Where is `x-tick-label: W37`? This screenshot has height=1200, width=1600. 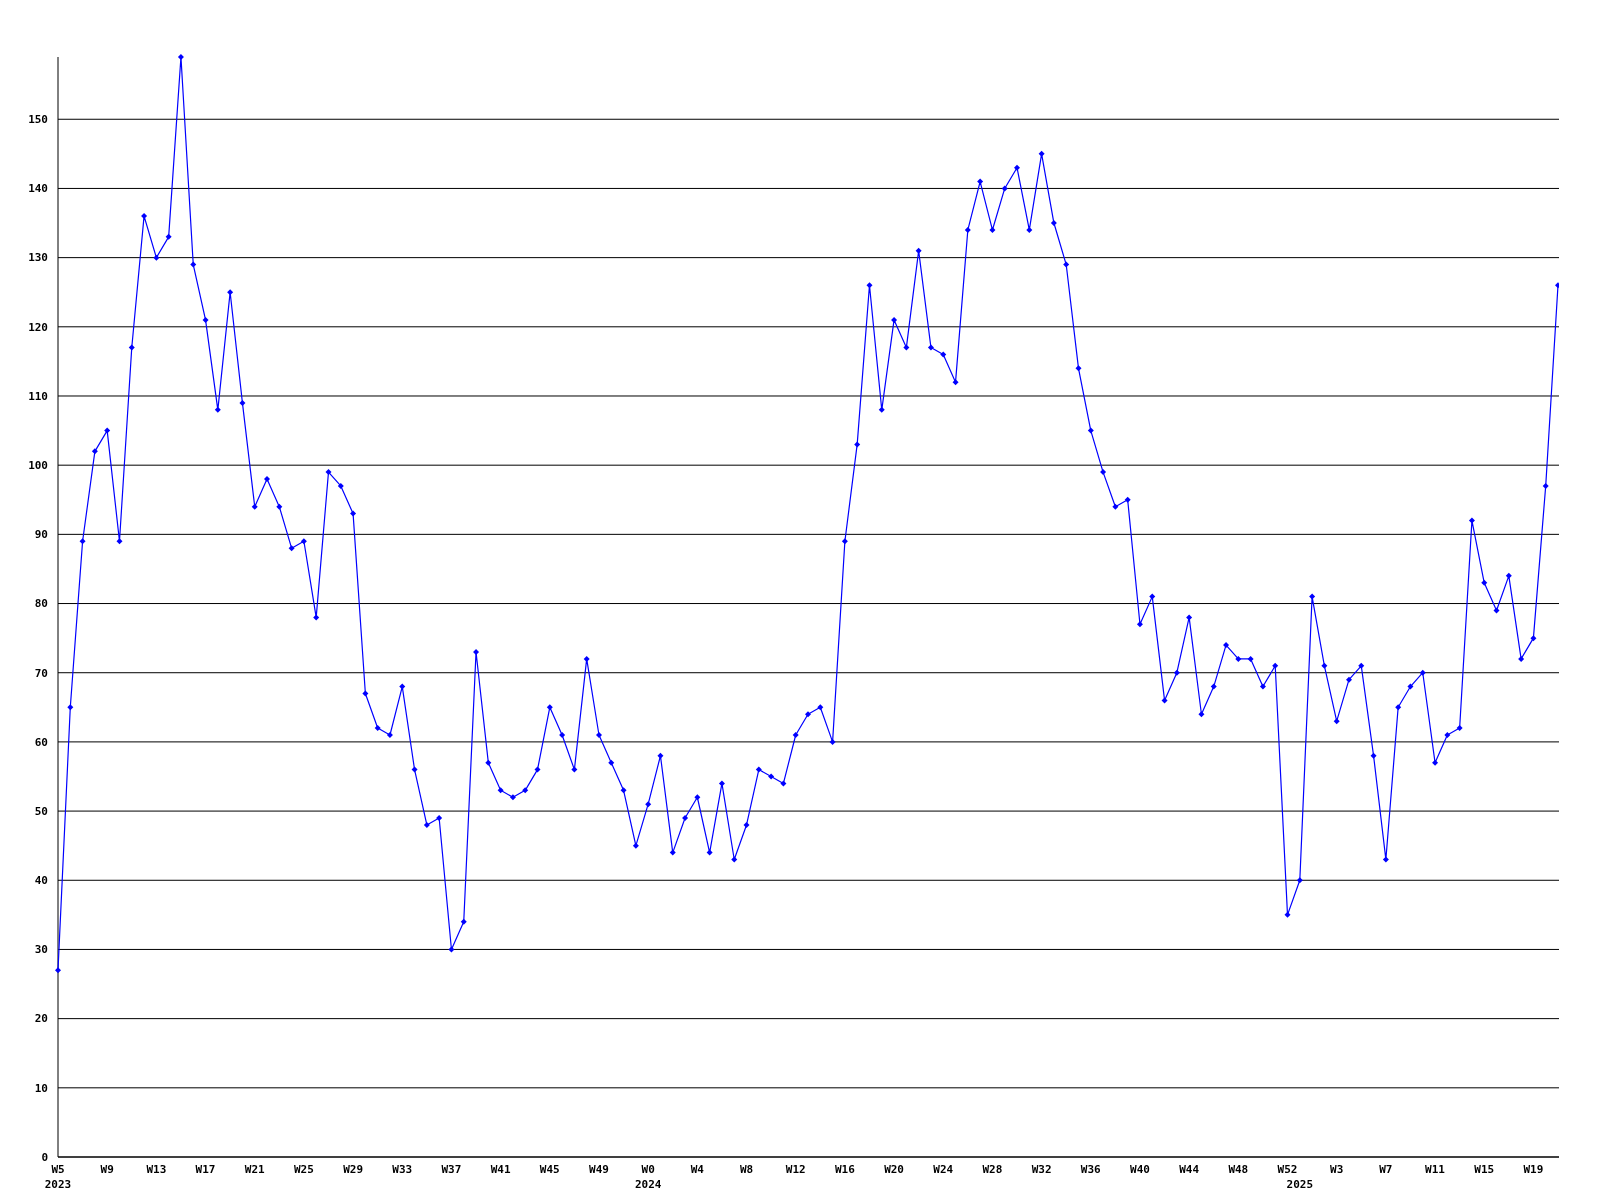 x-tick-label: W37 is located at coordinates (451, 1169).